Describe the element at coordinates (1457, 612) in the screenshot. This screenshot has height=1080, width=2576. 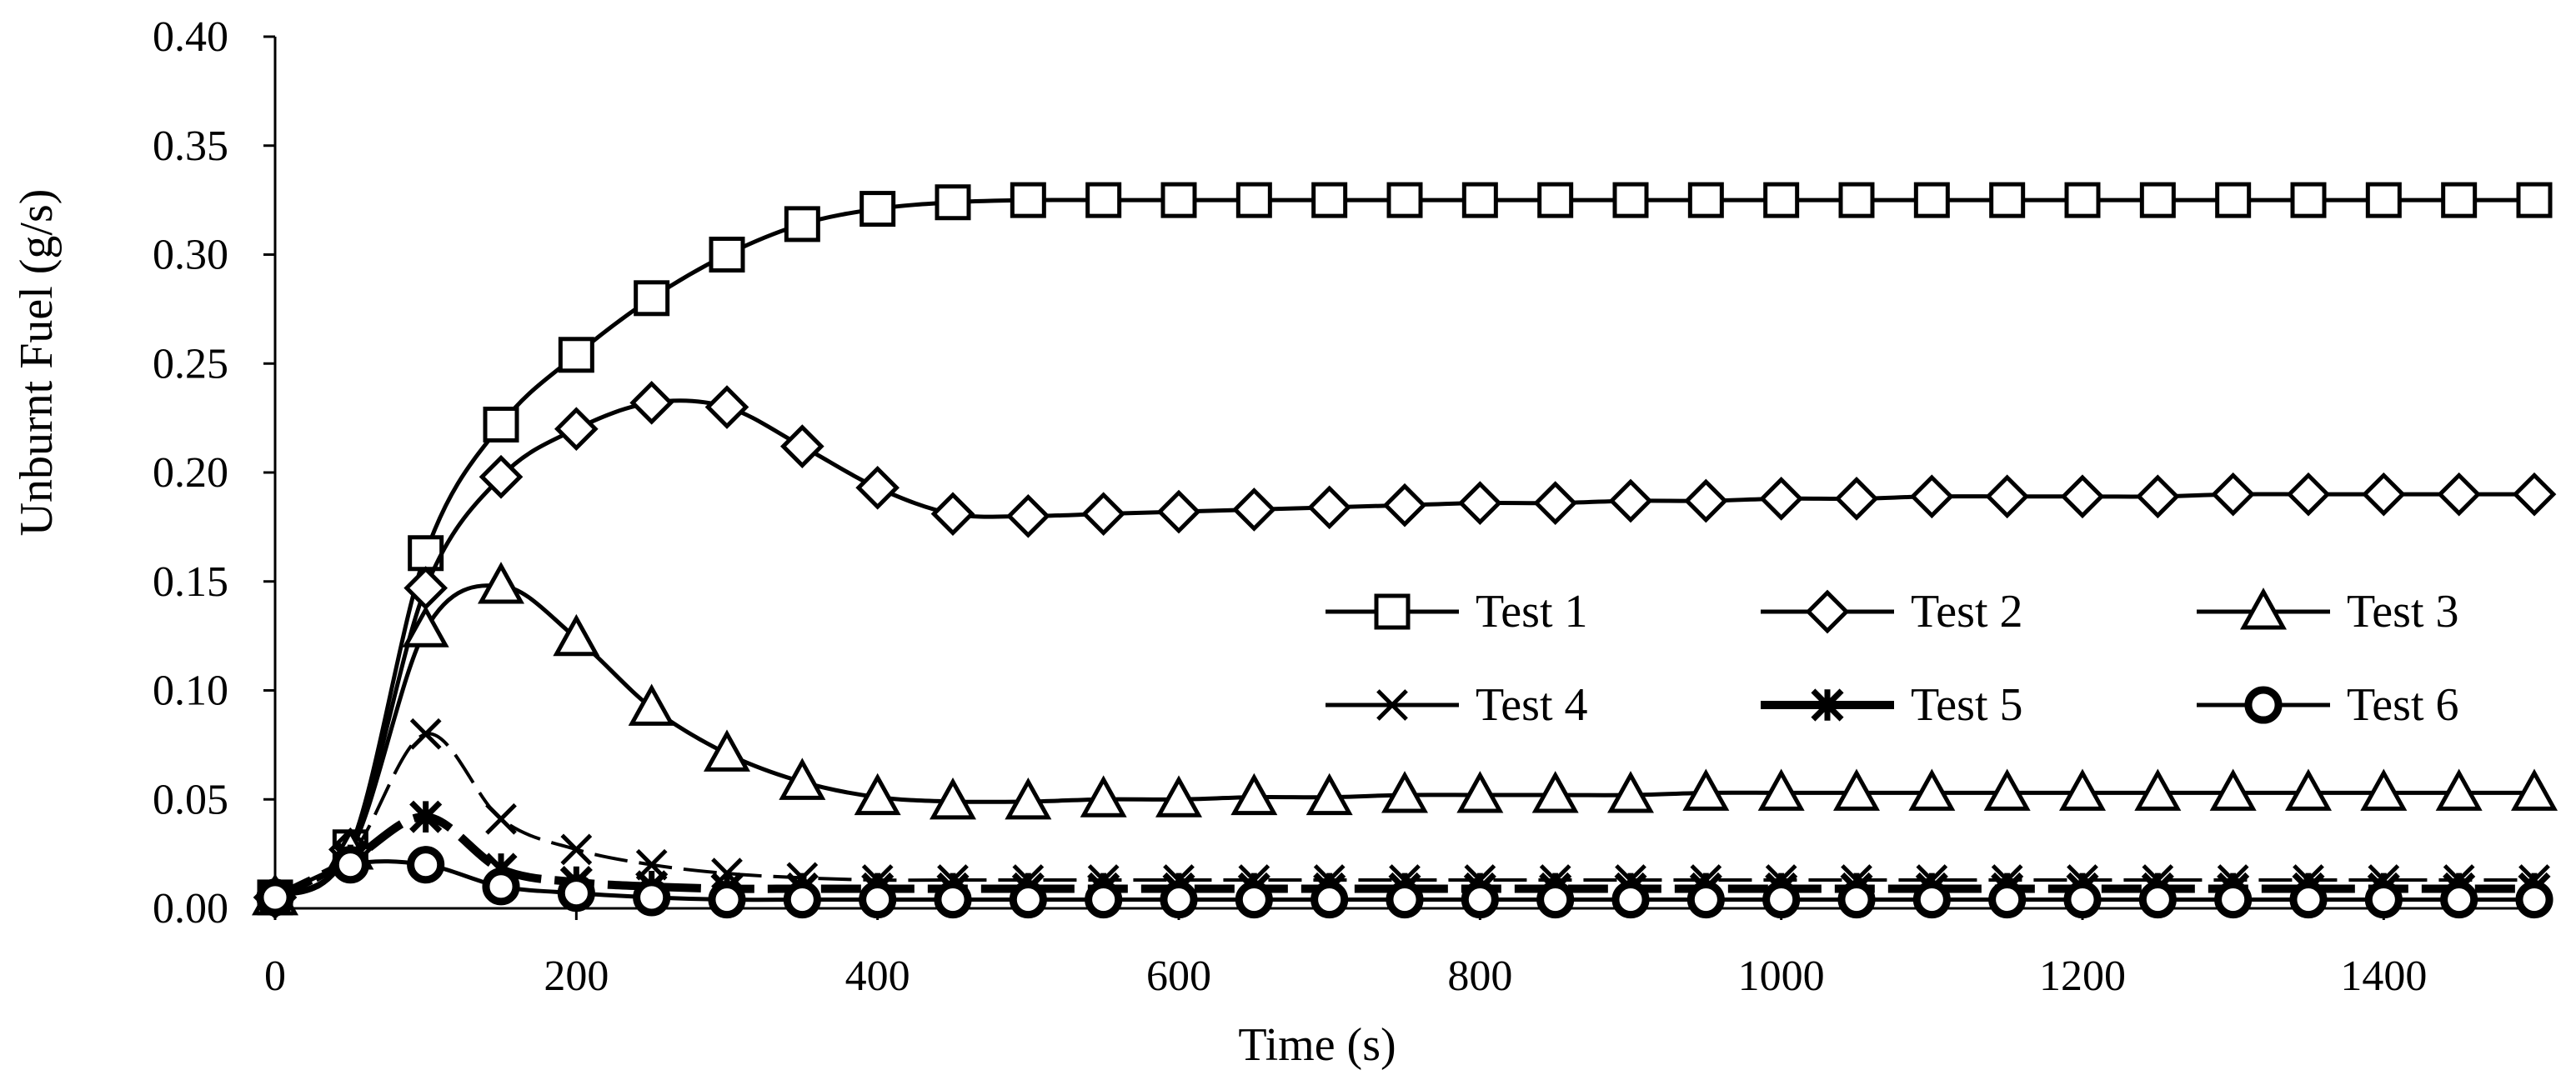
I see `legend-item-test-1: Test 1` at that location.